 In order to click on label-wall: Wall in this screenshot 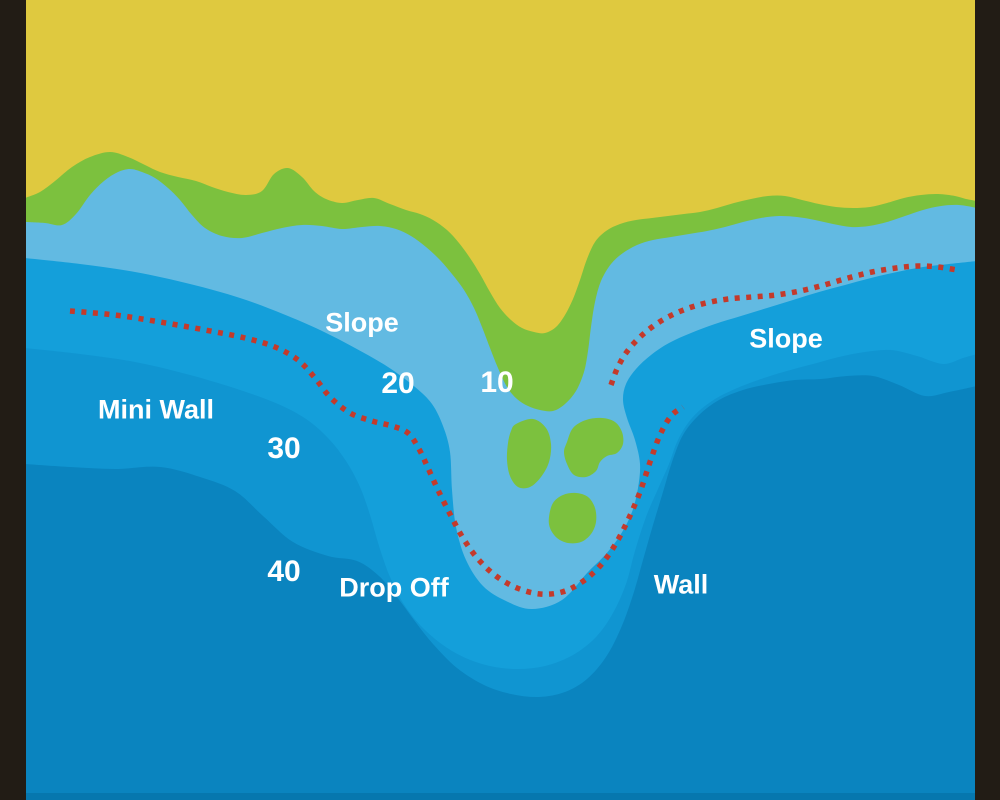, I will do `click(681, 585)`.